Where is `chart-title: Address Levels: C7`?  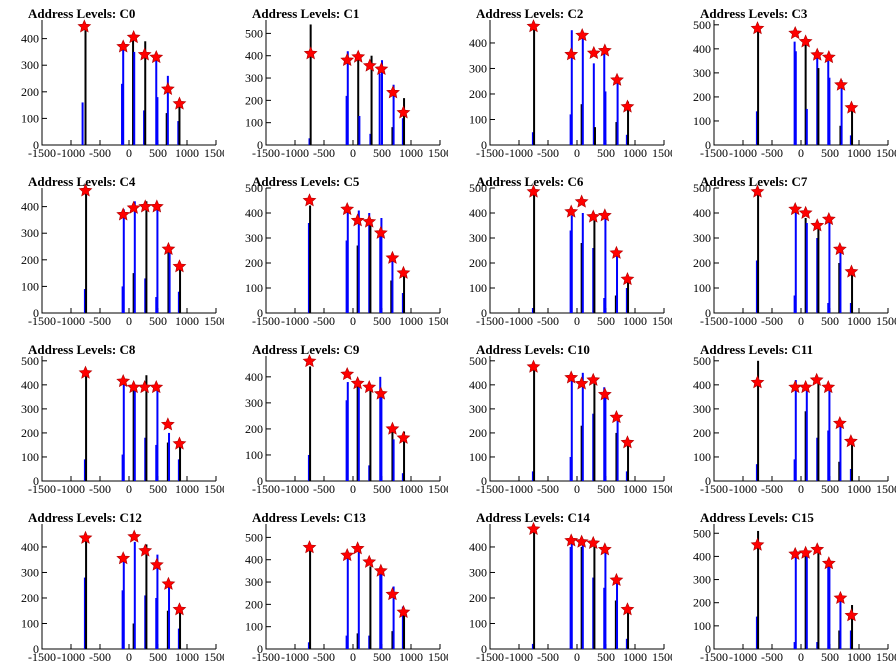 chart-title: Address Levels: C7 is located at coordinates (754, 181).